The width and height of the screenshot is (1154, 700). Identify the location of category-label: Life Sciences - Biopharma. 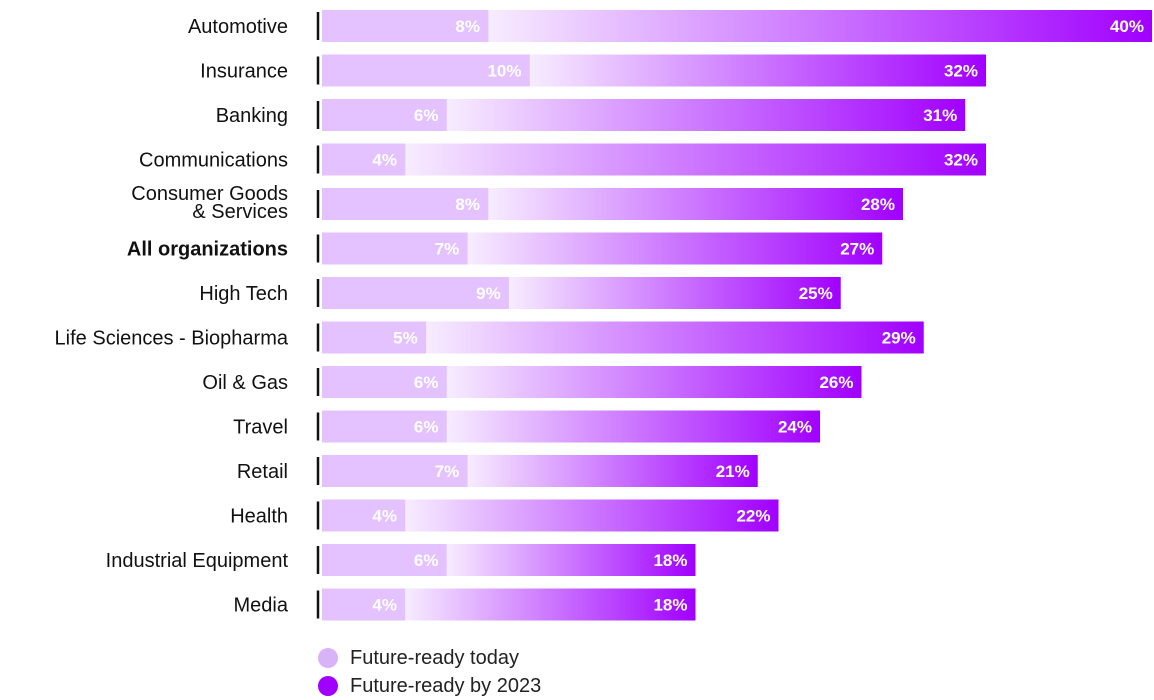
(172, 339).